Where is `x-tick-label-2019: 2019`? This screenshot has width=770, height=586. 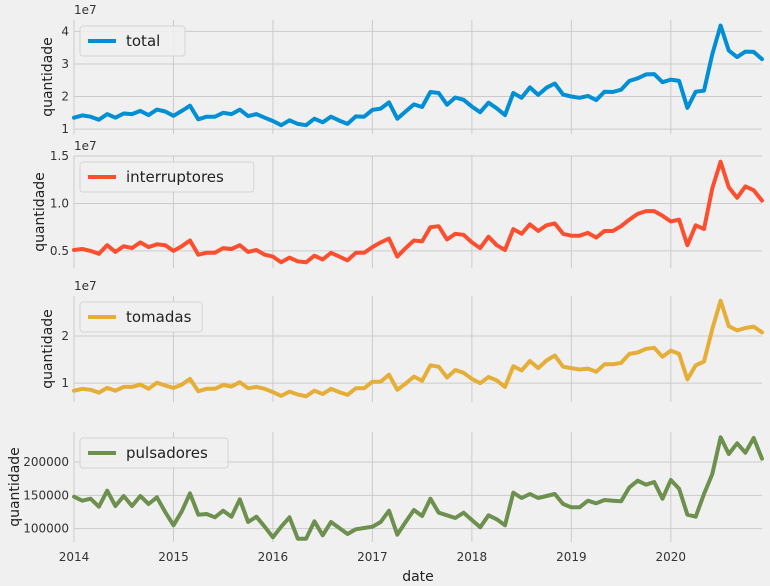
x-tick-label-2019: 2019 is located at coordinates (571, 557).